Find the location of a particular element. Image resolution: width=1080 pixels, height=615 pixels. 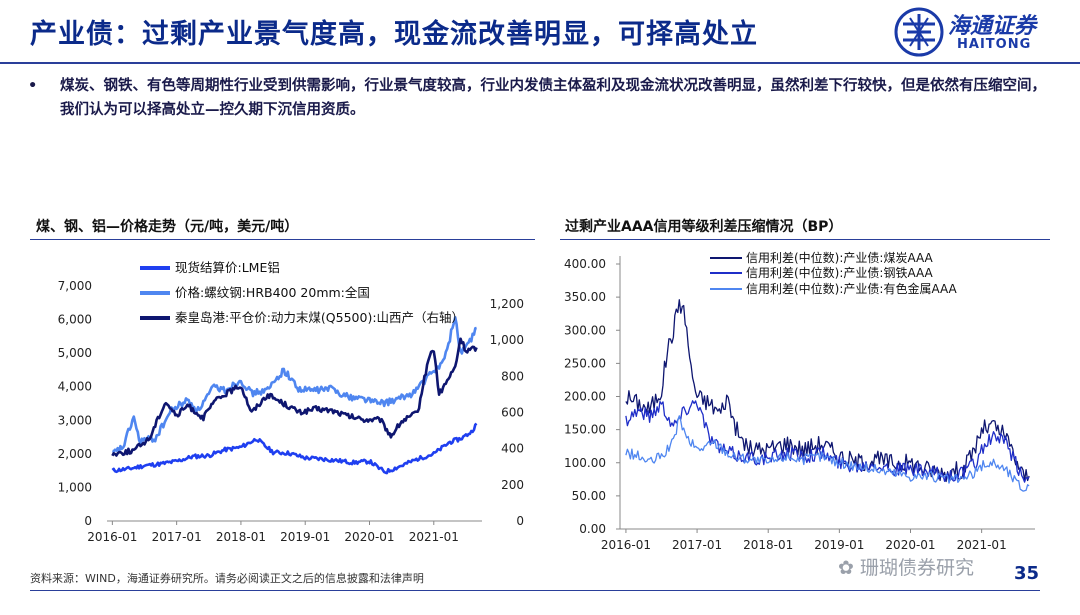

haitong-logo: 海通证券 HAITONG is located at coordinates (983, 32).